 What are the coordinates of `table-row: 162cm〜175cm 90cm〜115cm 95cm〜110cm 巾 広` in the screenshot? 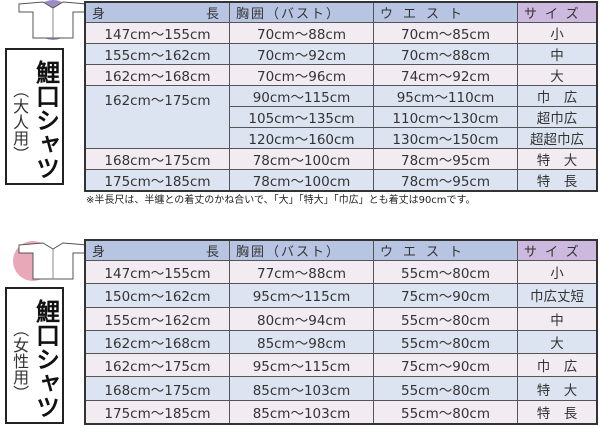 It's located at (341, 117).